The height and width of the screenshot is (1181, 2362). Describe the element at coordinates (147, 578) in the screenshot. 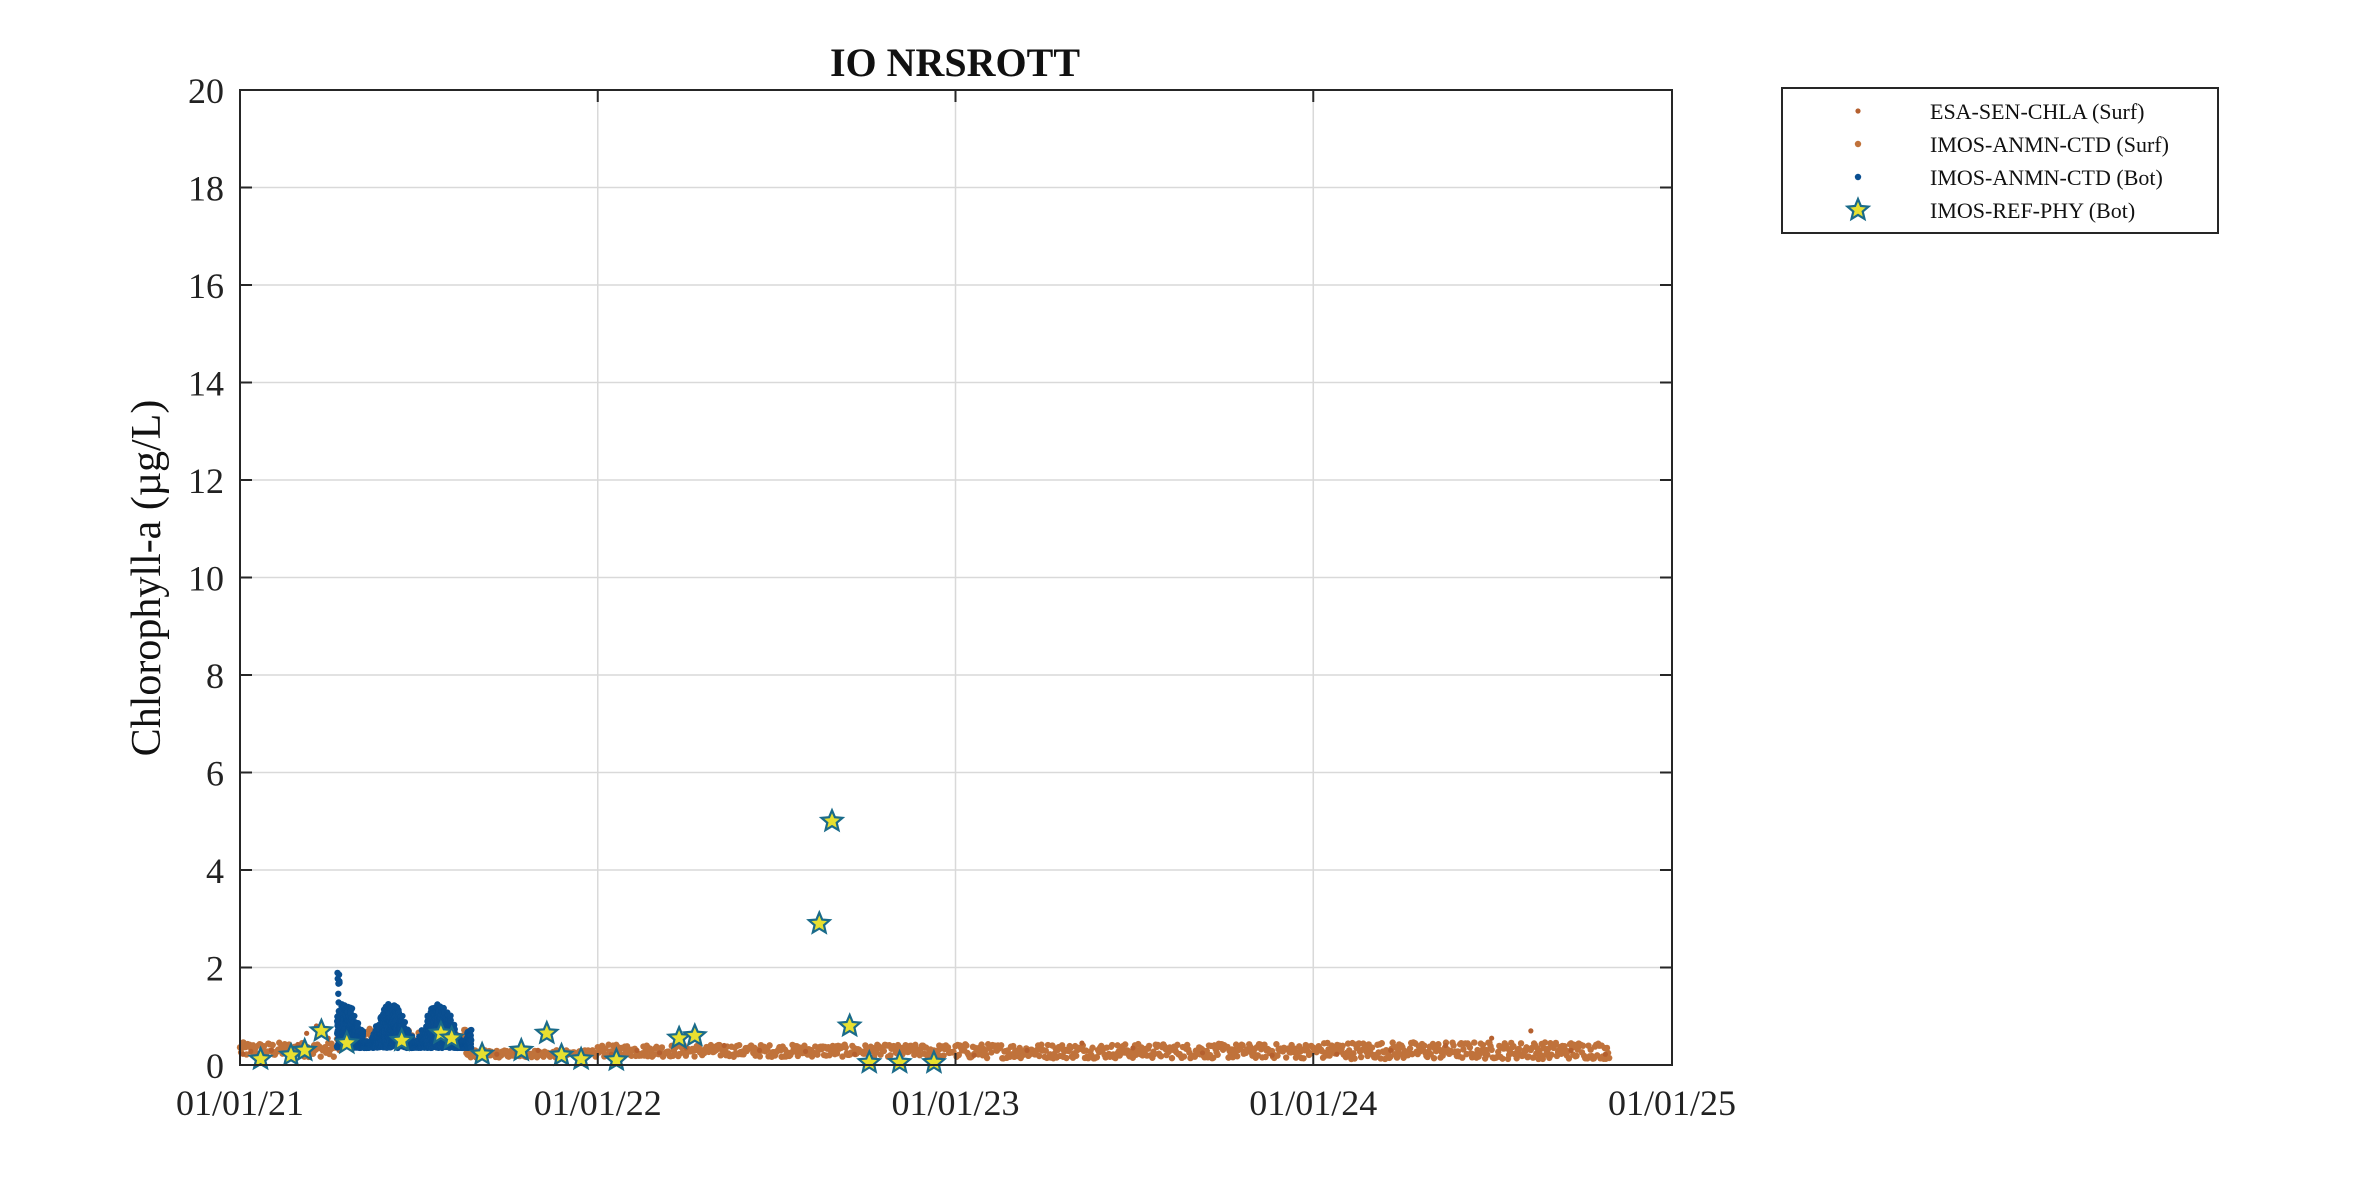

I see `y-axis-label: Chlorophyll-a (µg/L)` at that location.